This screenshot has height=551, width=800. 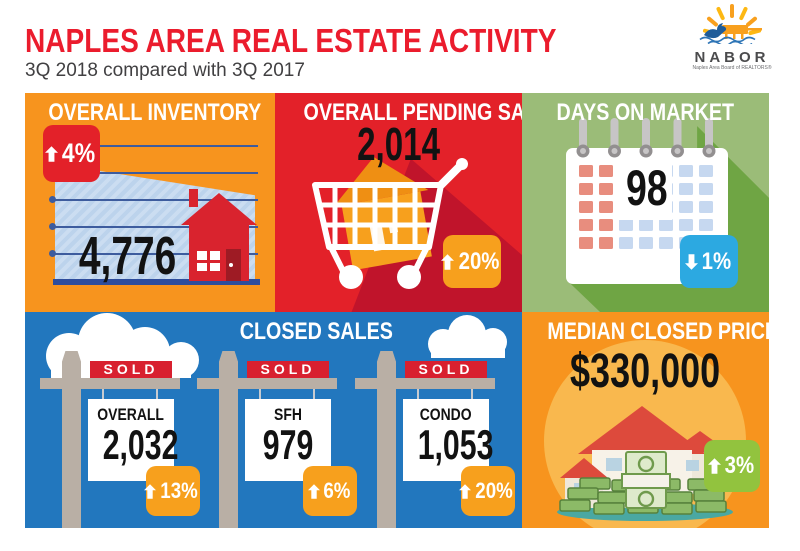 I want to click on window-icon, so click(x=208, y=261).